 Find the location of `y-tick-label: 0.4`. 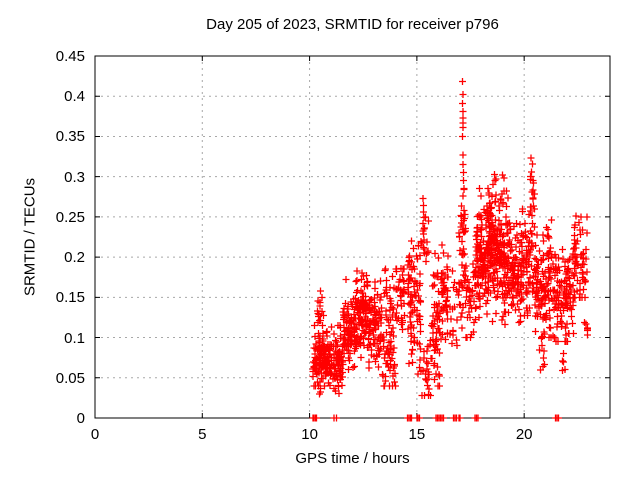

y-tick-label: 0.4 is located at coordinates (74, 97).